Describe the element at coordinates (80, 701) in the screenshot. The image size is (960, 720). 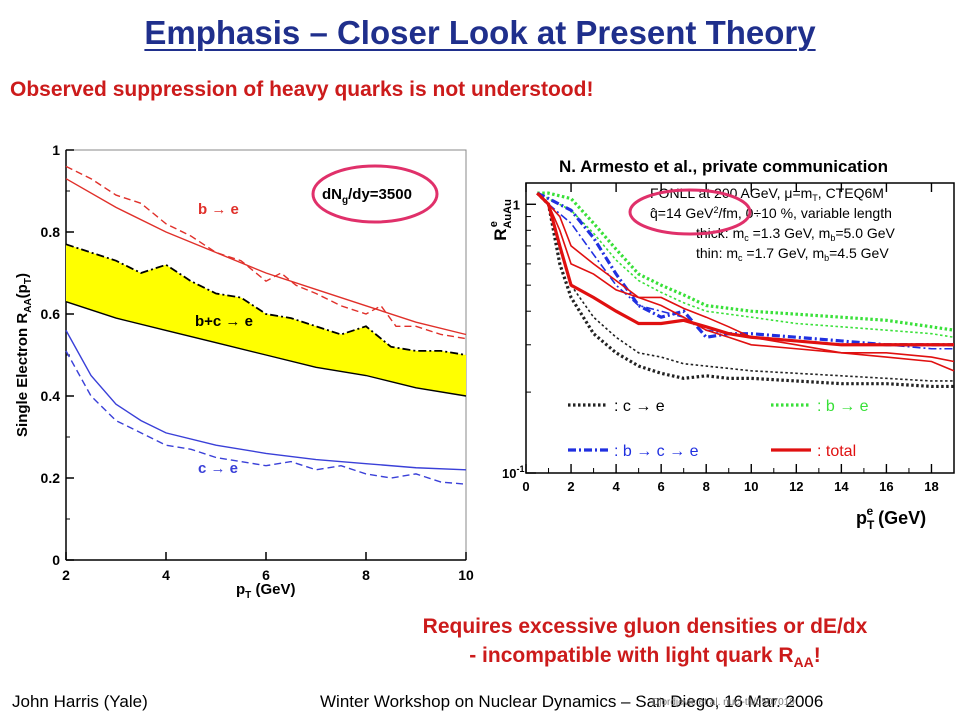
I see `footer-author: John Harris (Yale)` at that location.